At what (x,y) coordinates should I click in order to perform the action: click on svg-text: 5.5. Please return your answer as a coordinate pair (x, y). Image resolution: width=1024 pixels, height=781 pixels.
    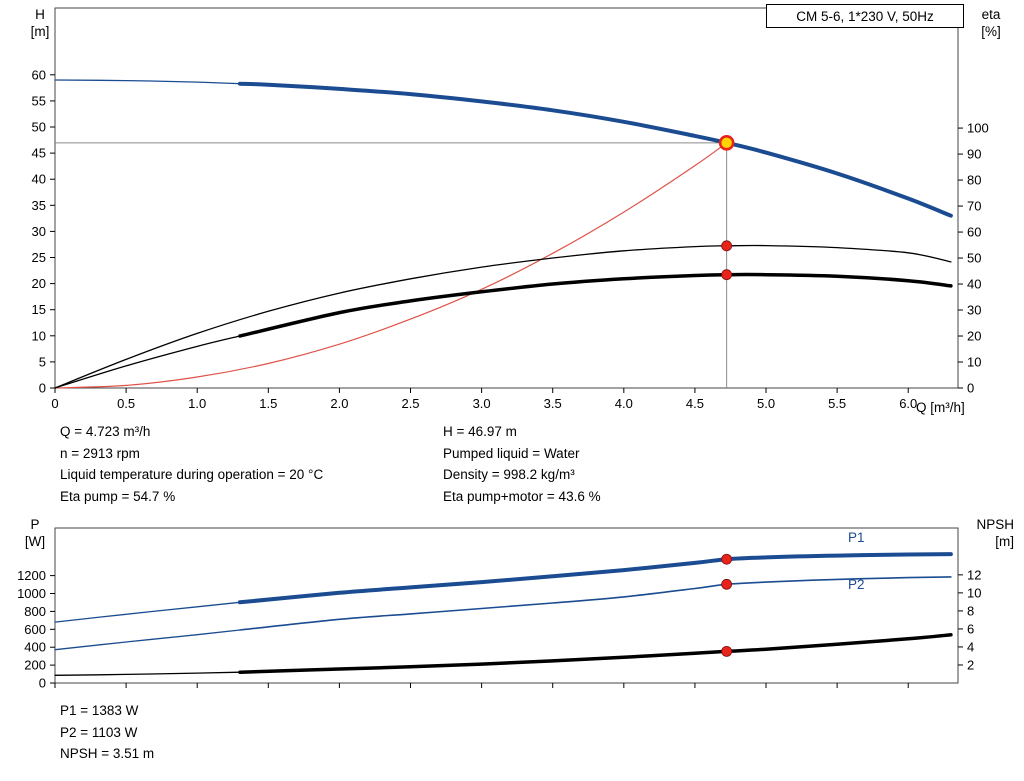
    Looking at the image, I should click on (837, 403).